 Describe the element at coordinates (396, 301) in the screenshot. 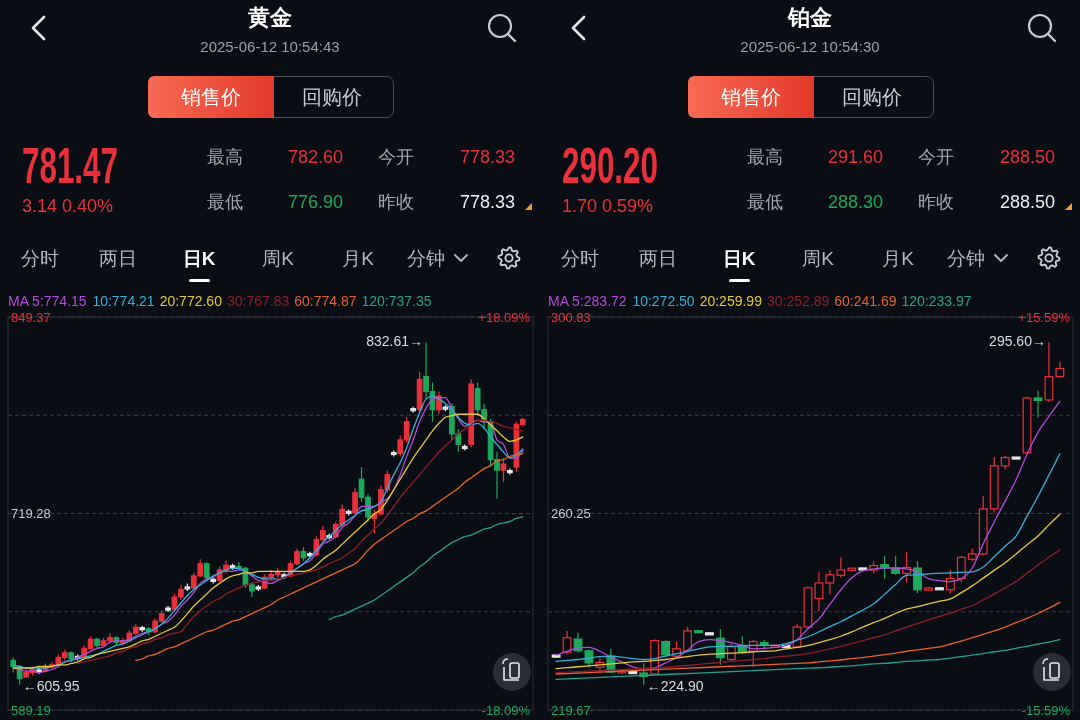

I see `text: 120:737.35` at that location.